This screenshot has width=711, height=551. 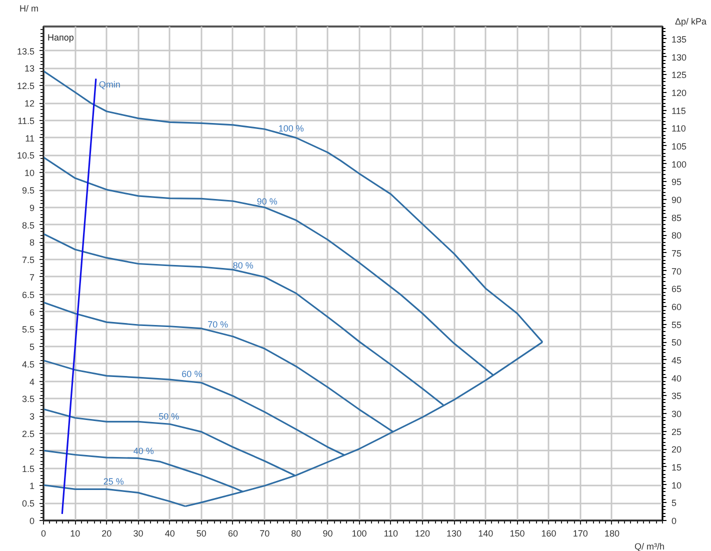 I want to click on y-tick-label: 1, so click(x=32, y=486).